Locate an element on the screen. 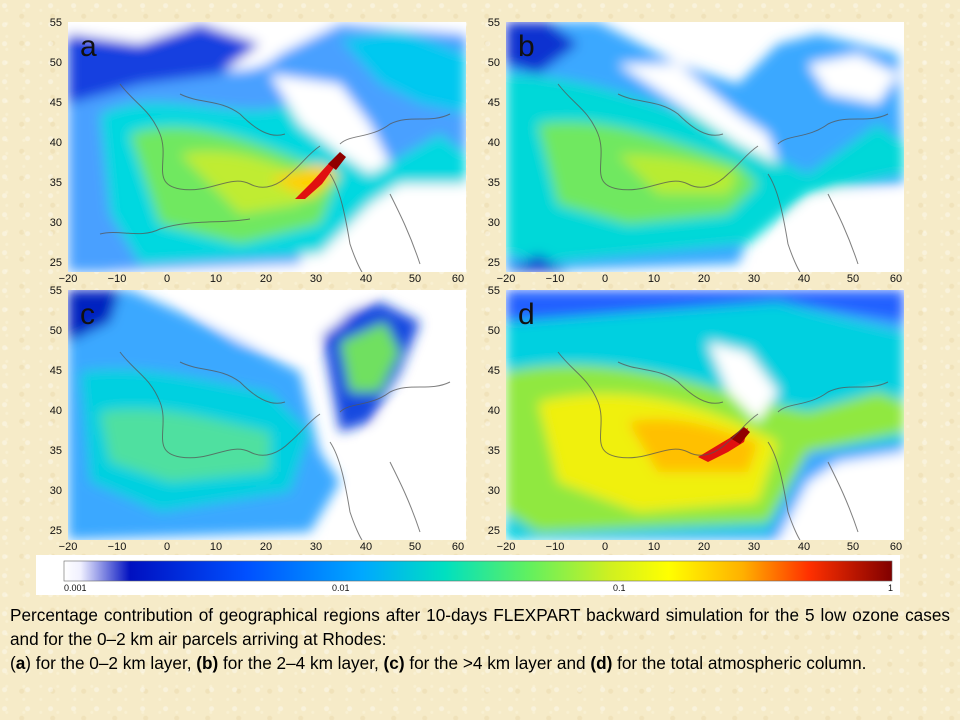 Image resolution: width=960 pixels, height=720 pixels. field-d is located at coordinates (705, 415).